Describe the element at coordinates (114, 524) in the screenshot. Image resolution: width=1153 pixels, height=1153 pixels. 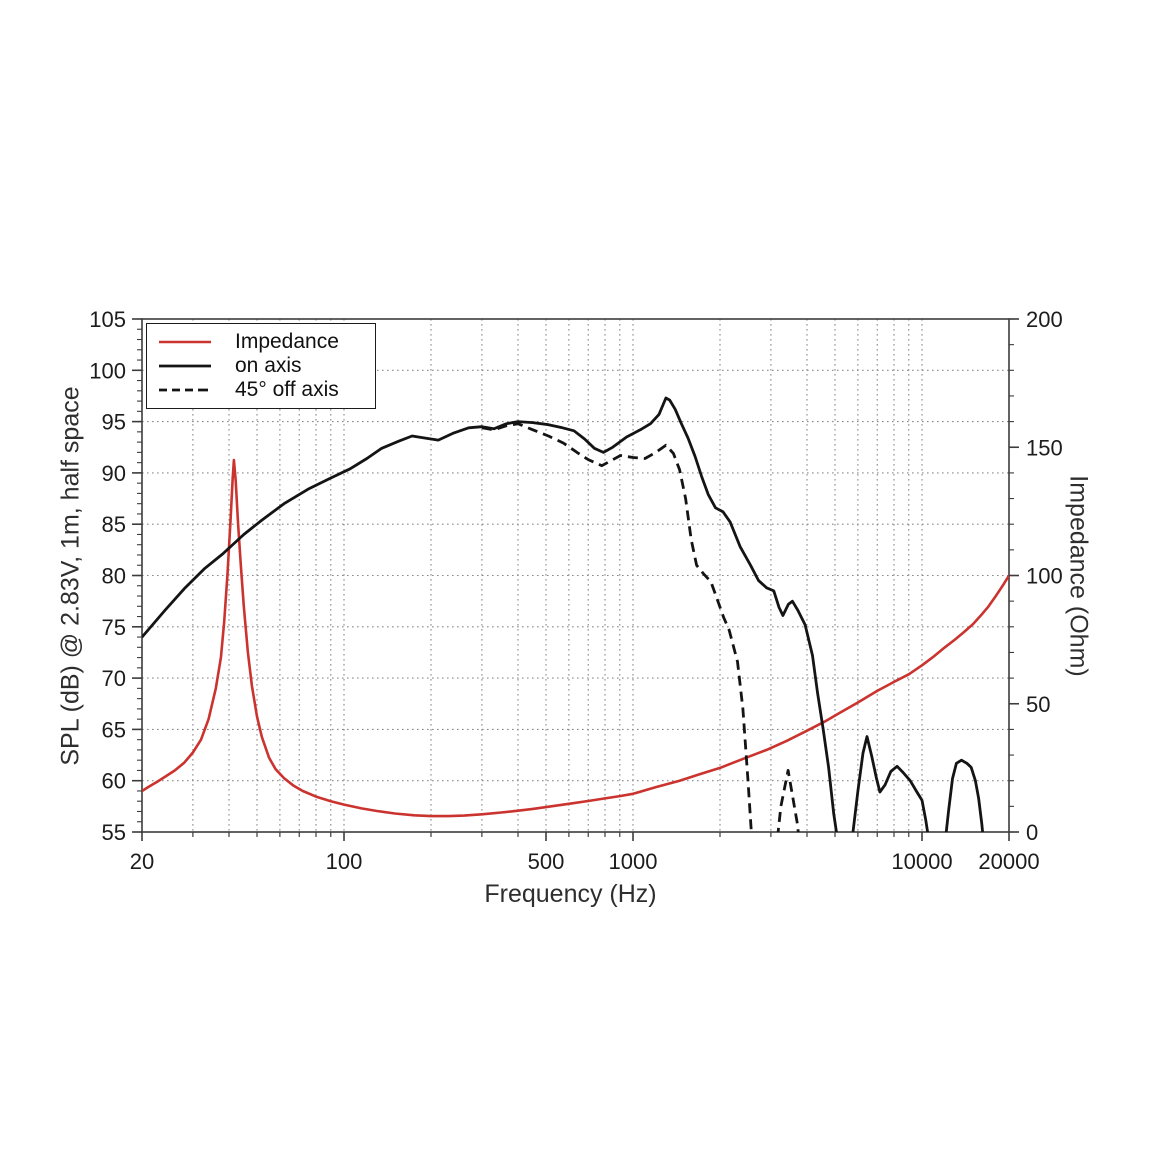
I see `y-left-tick-label: 85` at that location.